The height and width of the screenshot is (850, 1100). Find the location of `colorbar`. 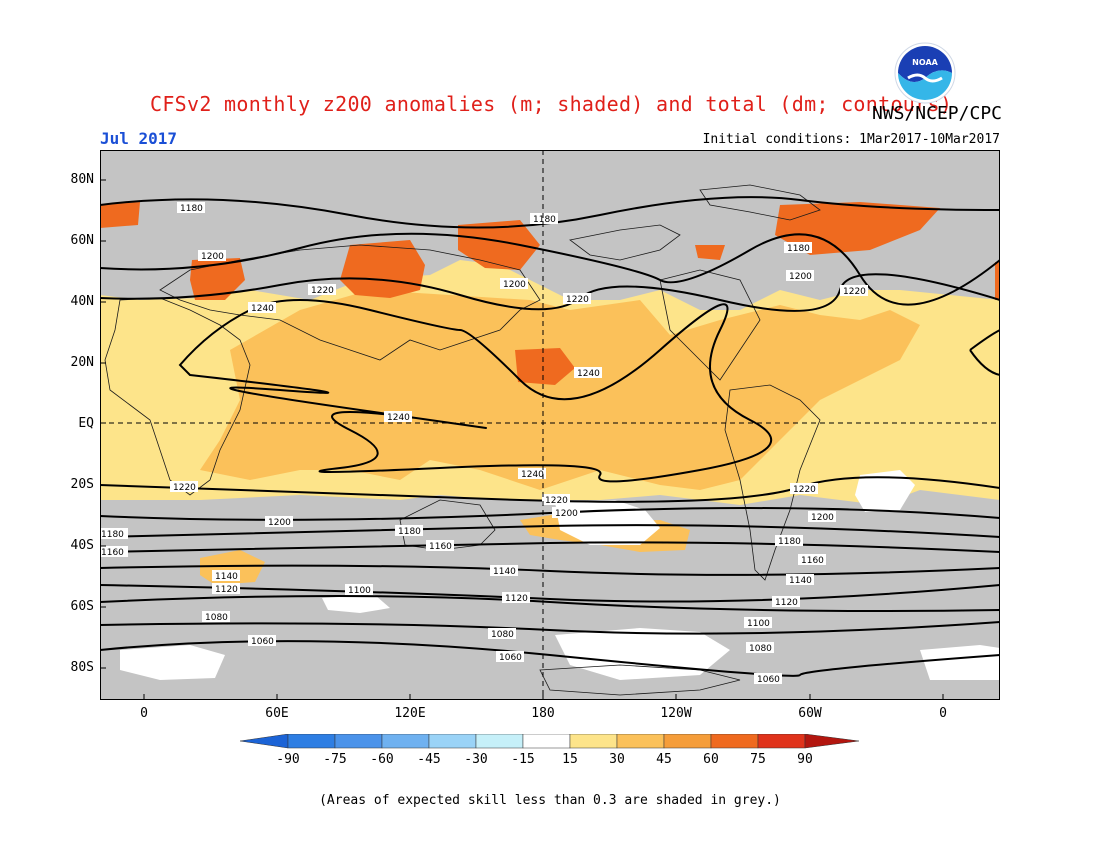

colorbar is located at coordinates (549, 743).